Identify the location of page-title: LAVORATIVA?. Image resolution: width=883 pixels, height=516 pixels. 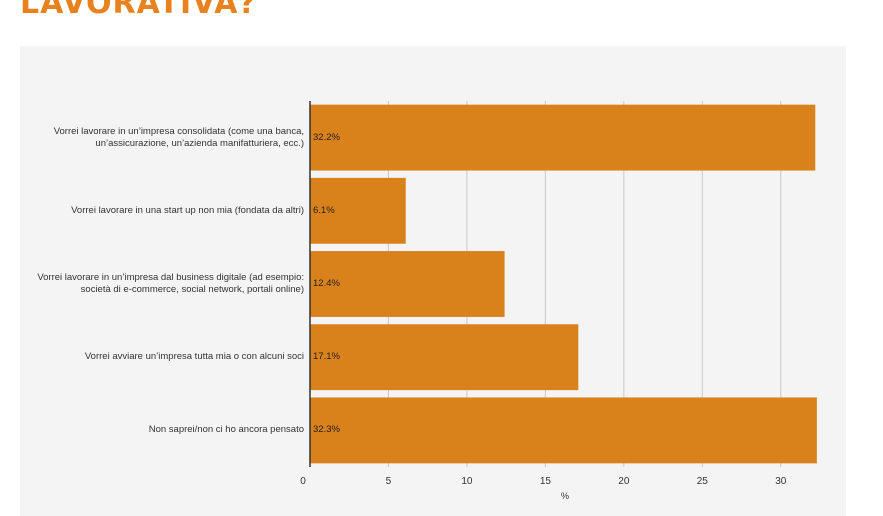
(138, 10).